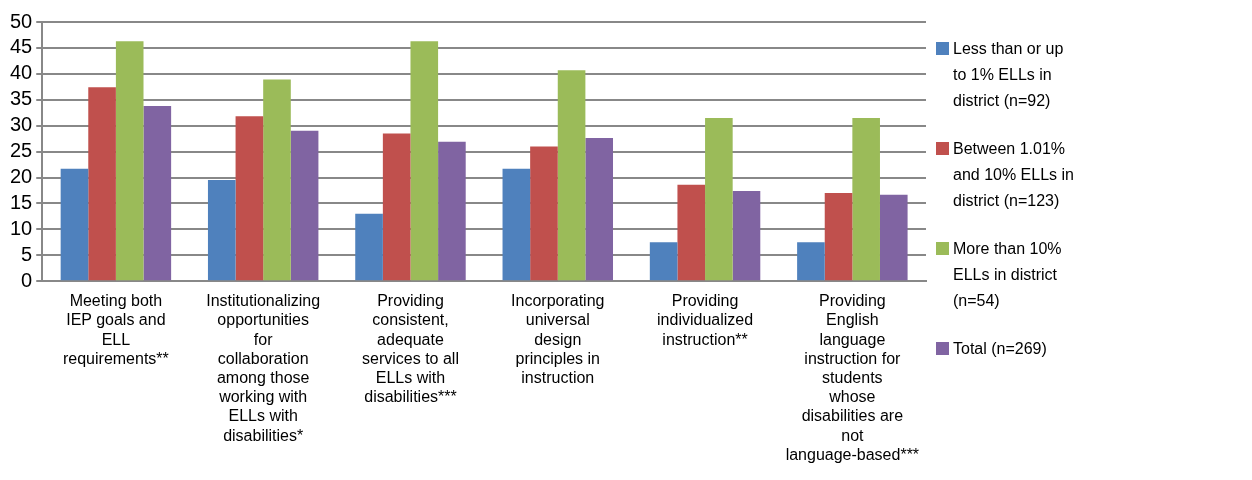  I want to click on category-label: Providing English language instruction for students whose disabilities are not language-based***, so click(852, 377).